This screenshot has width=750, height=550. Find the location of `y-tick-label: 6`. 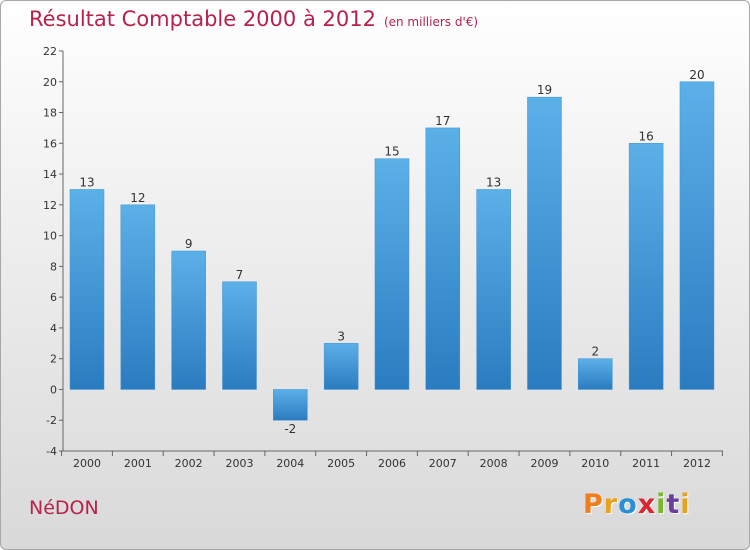

y-tick-label: 6 is located at coordinates (53, 297).